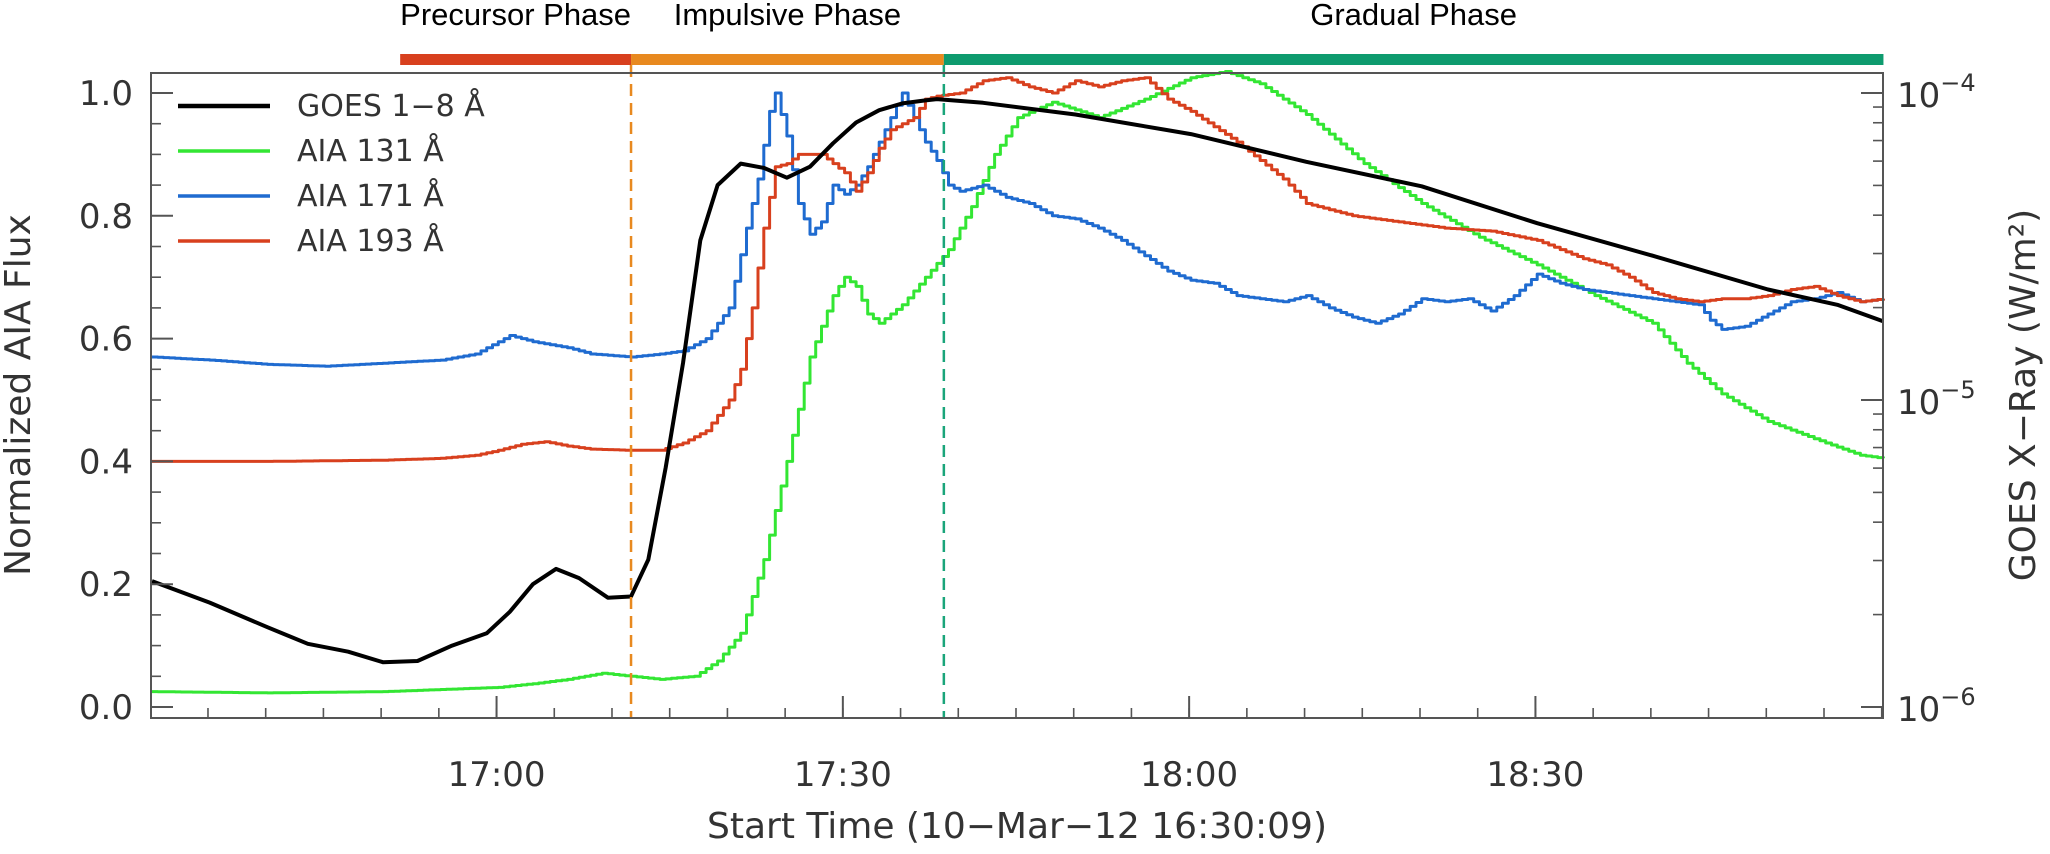 Image resolution: width=2050 pixels, height=854 pixels. I want to click on x-tick-label-0: 17:00, so click(497, 775).